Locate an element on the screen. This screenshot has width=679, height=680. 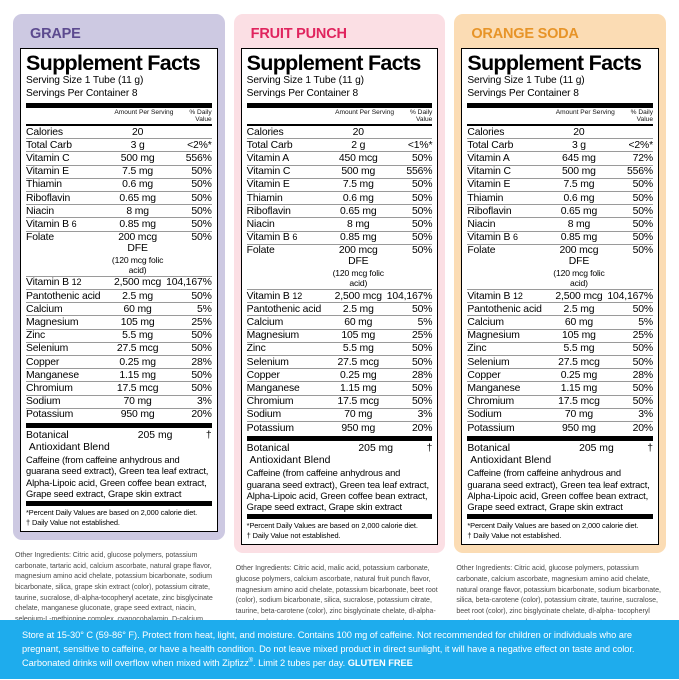
nutrient-name: Selenium is located at coordinates (68, 348).